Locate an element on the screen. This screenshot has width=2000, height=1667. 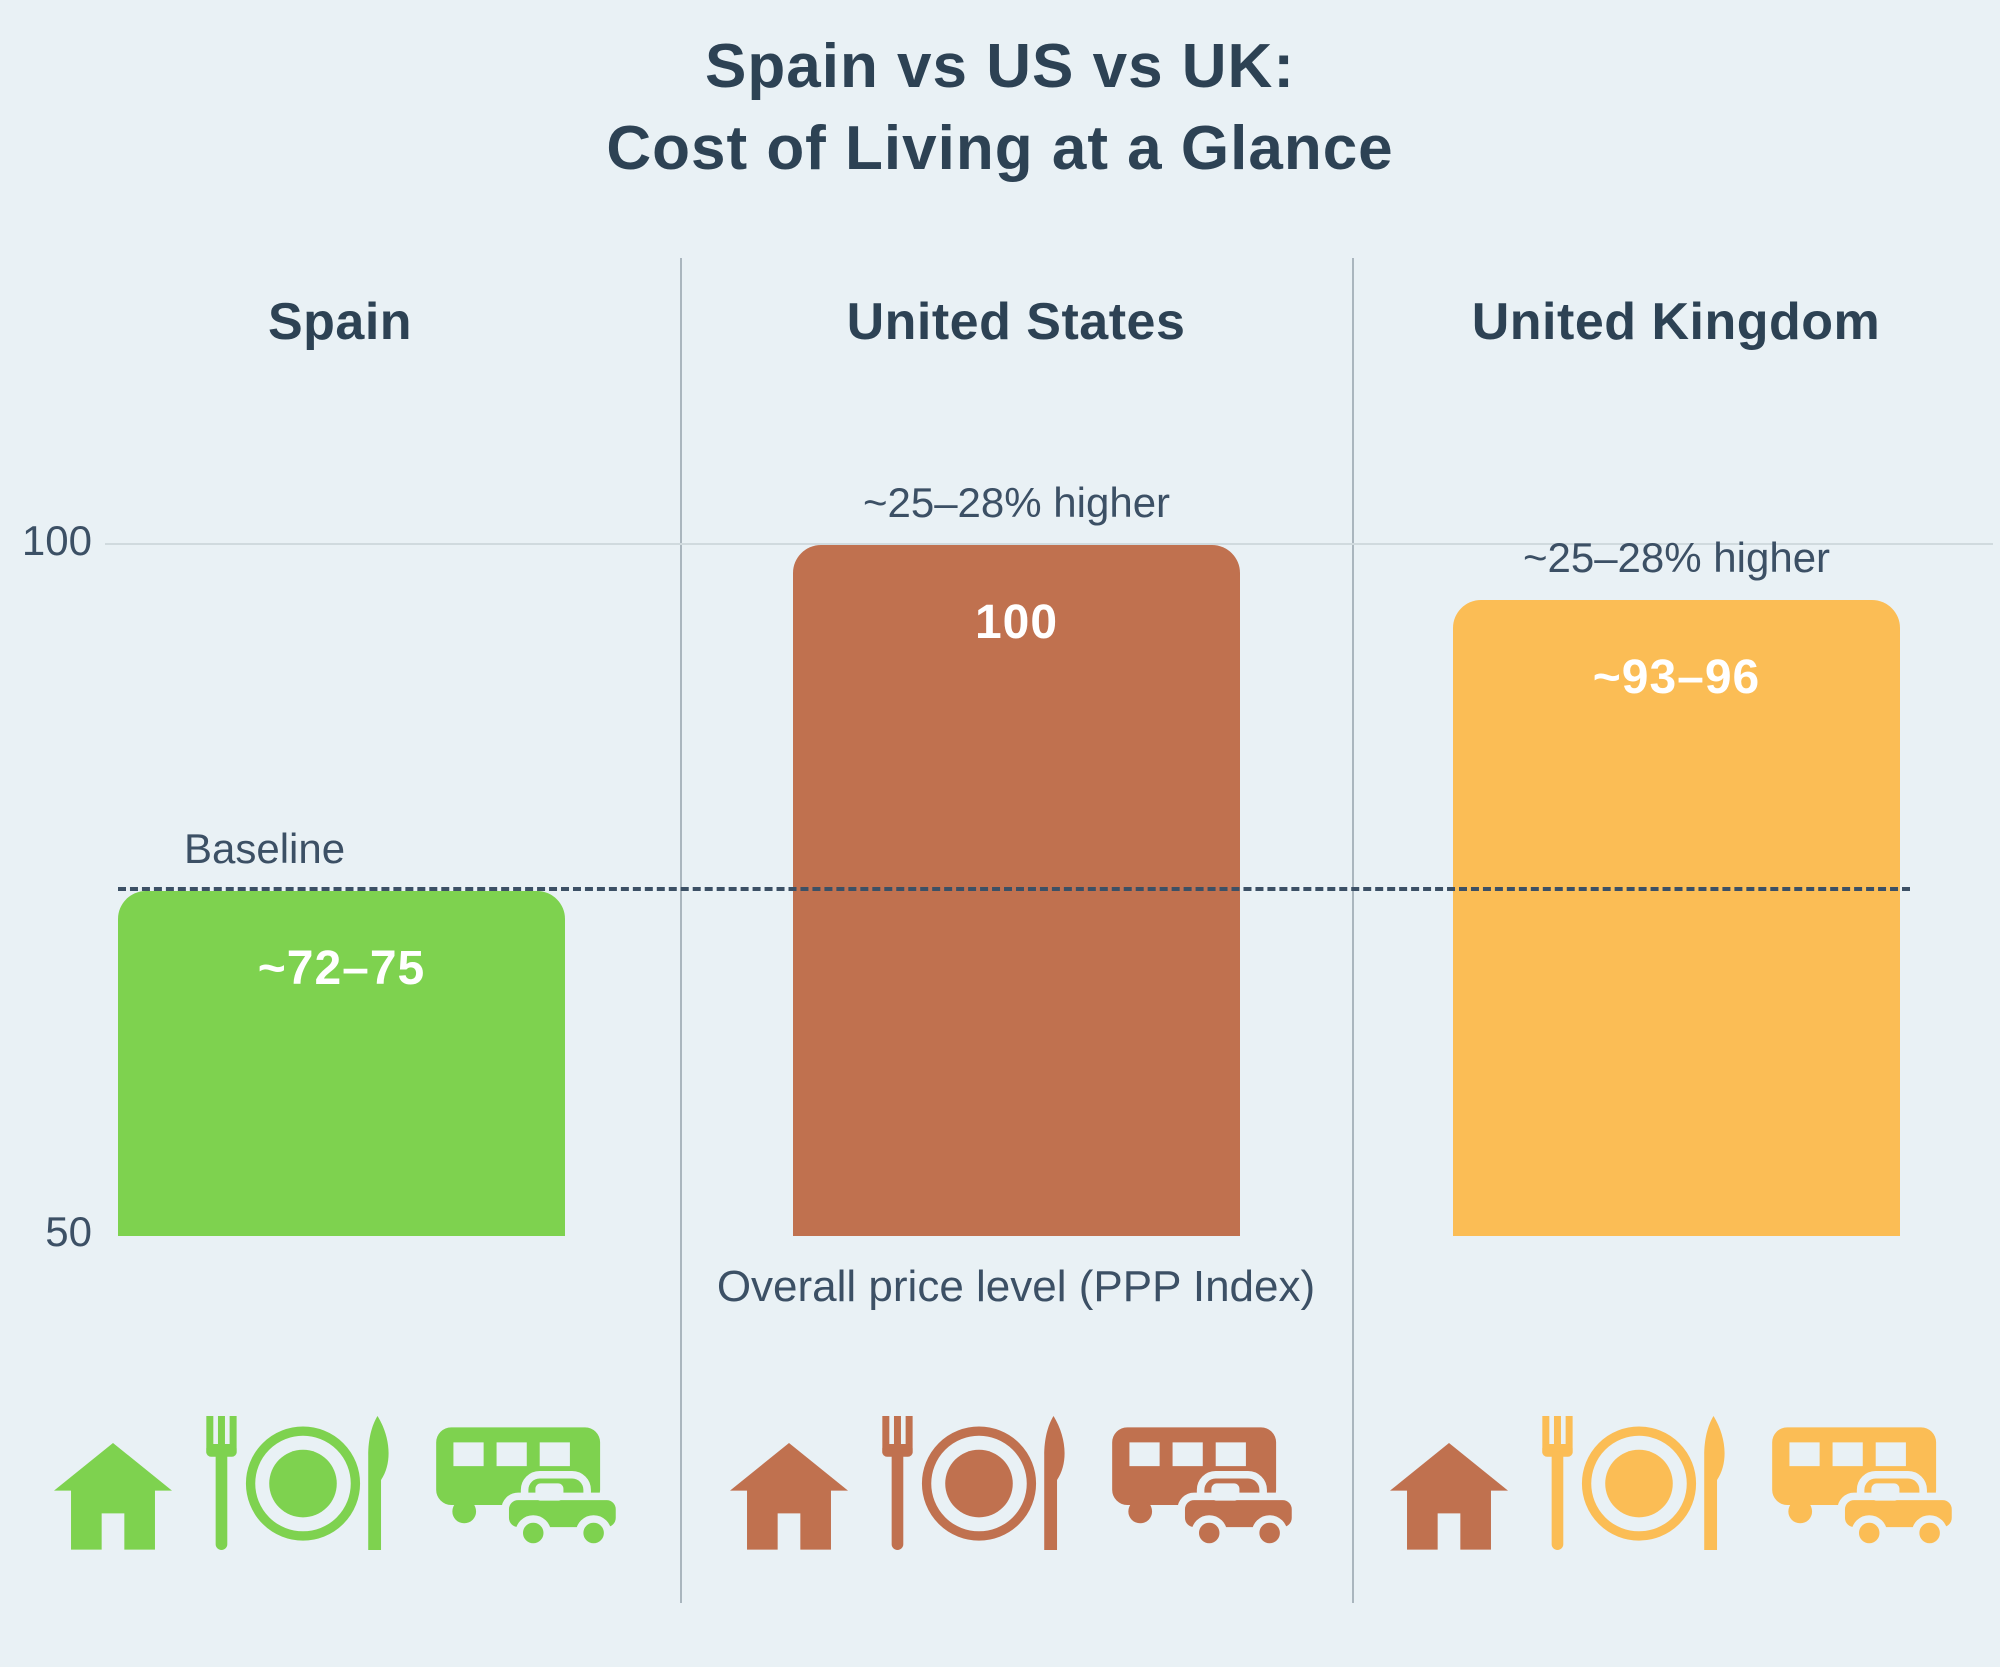
x-axis-label: Overall price level (PPP Index) is located at coordinates (1016, 1286).